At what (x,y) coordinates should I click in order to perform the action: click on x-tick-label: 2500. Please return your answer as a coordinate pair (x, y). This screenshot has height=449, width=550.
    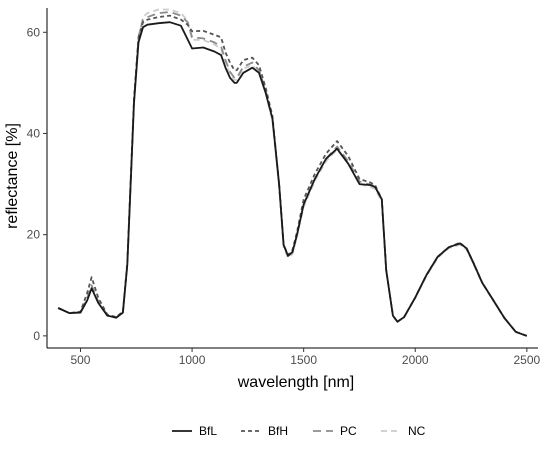
    Looking at the image, I should click on (526, 360).